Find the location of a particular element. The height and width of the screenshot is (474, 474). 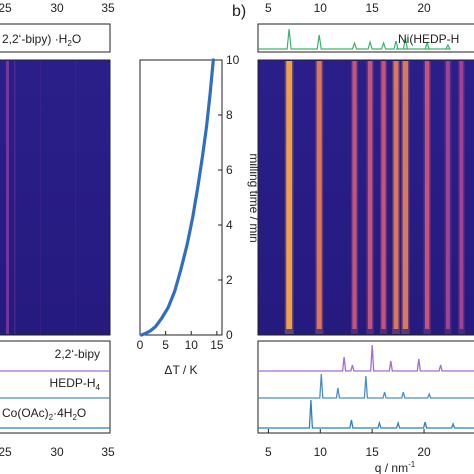

top-reference-label: 2,2‘-bipy) ·H2O is located at coordinates (41, 40).